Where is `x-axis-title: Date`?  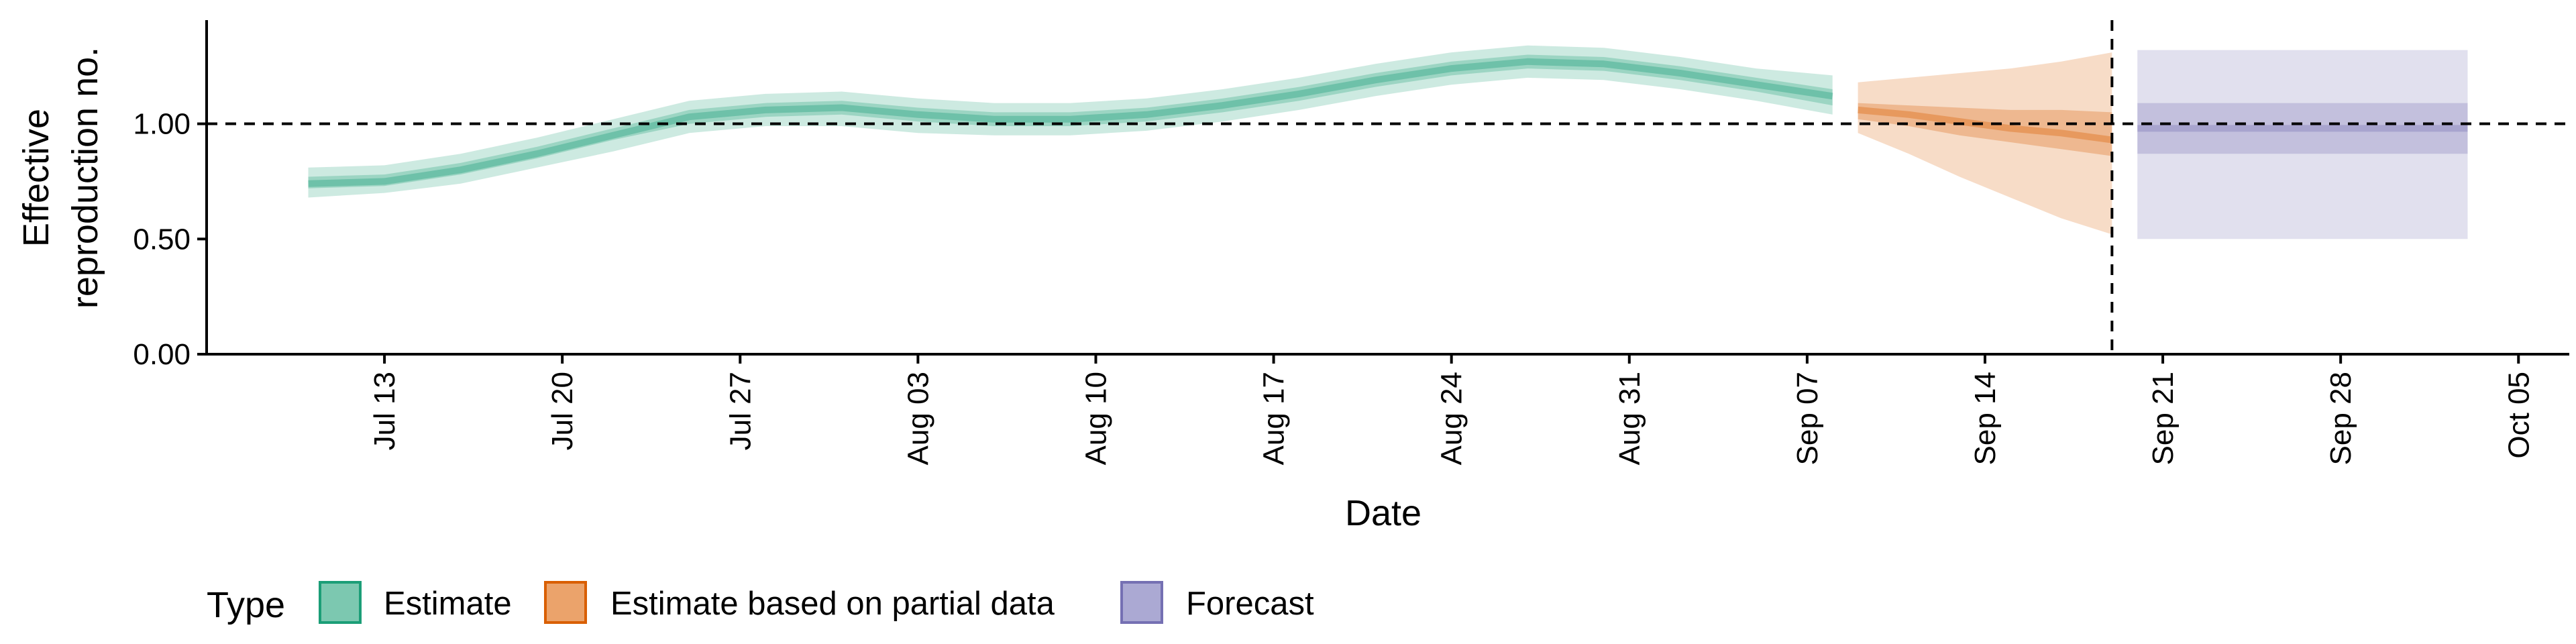
x-axis-title: Date is located at coordinates (1383, 513).